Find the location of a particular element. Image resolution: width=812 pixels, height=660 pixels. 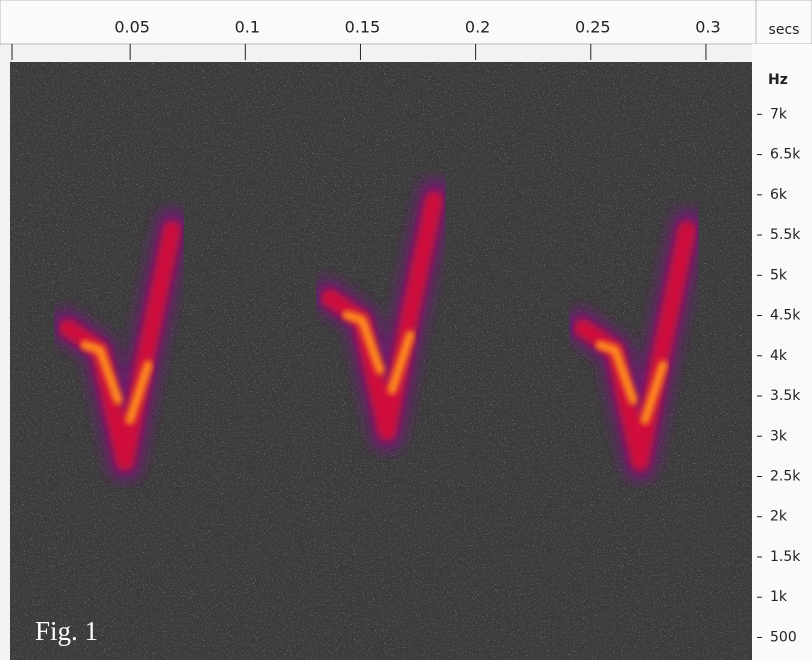

time-ruler is located at coordinates (378, 22).